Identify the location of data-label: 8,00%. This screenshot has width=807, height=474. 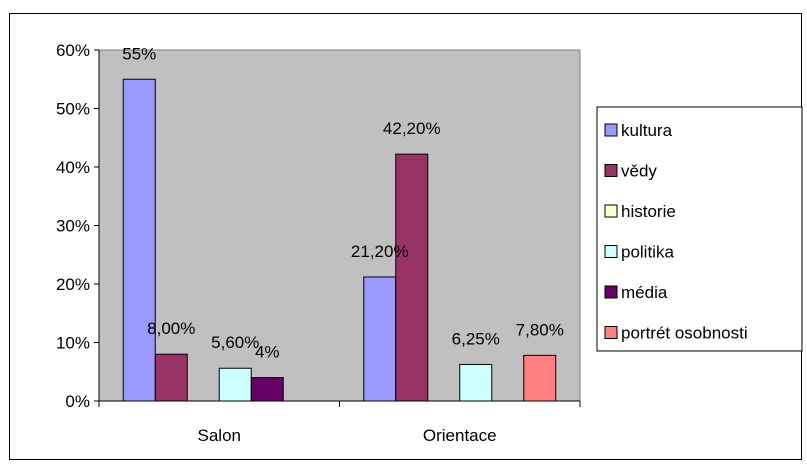
(171, 328).